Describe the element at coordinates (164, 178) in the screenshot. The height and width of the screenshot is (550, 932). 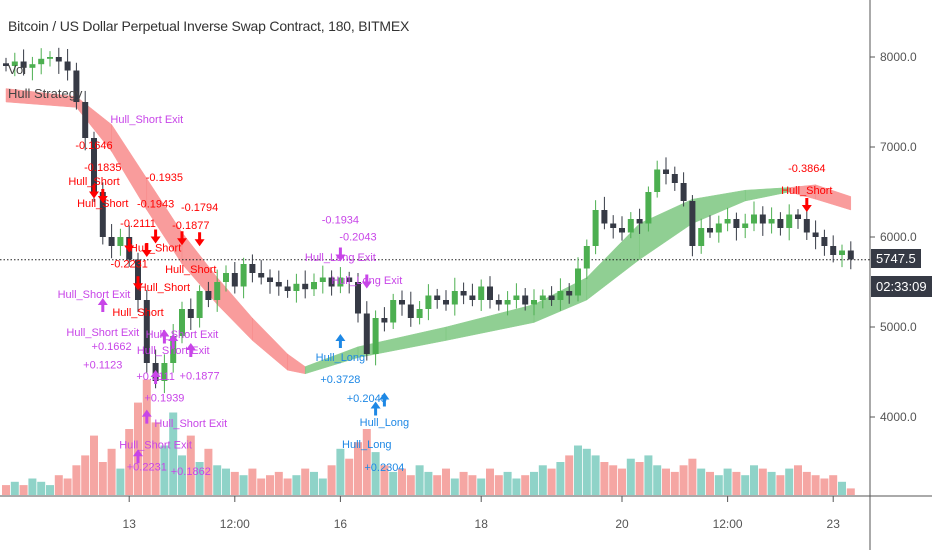
I see `signal-label: -0.1935` at that location.